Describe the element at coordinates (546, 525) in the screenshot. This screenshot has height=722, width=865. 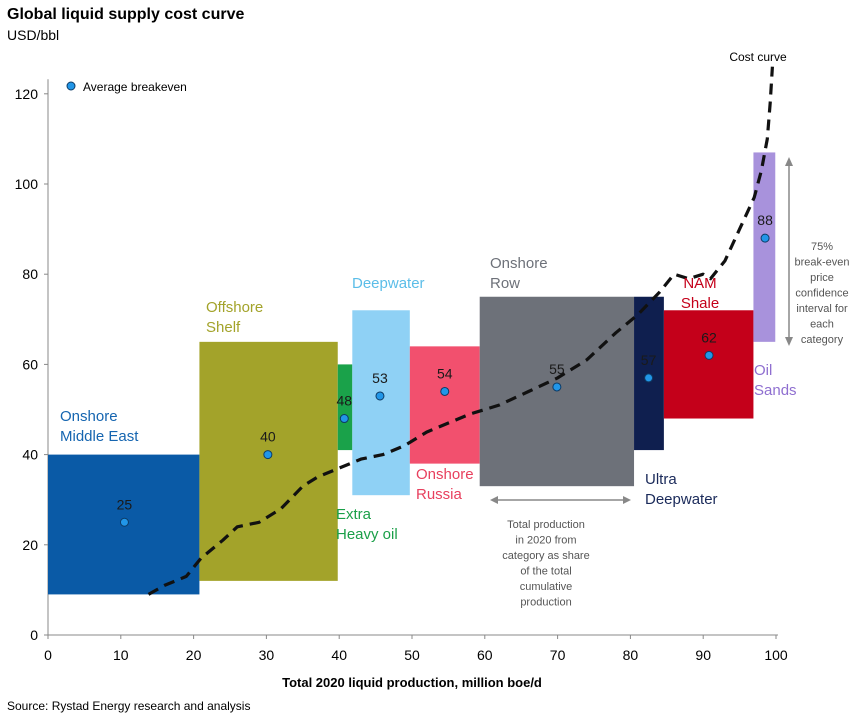
I see `production-note-line: Total production` at that location.